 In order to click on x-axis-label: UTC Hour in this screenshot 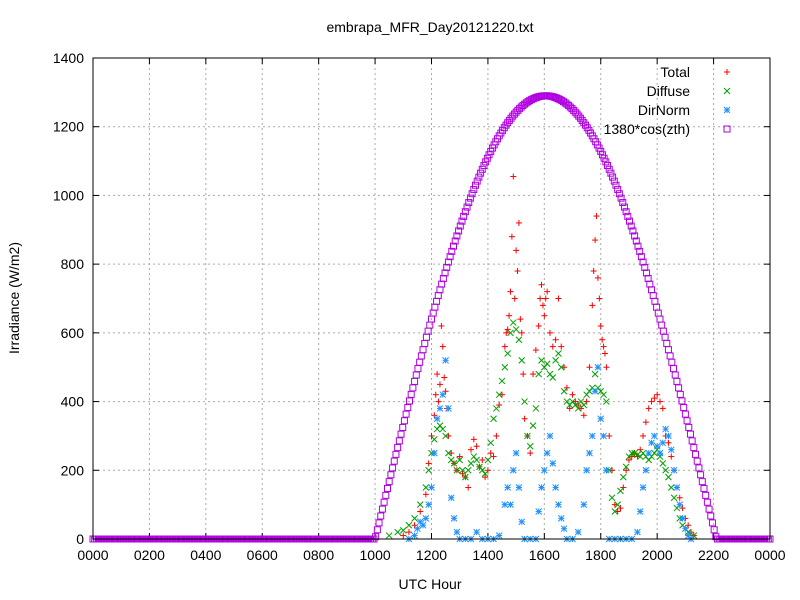, I will do `click(429, 584)`.